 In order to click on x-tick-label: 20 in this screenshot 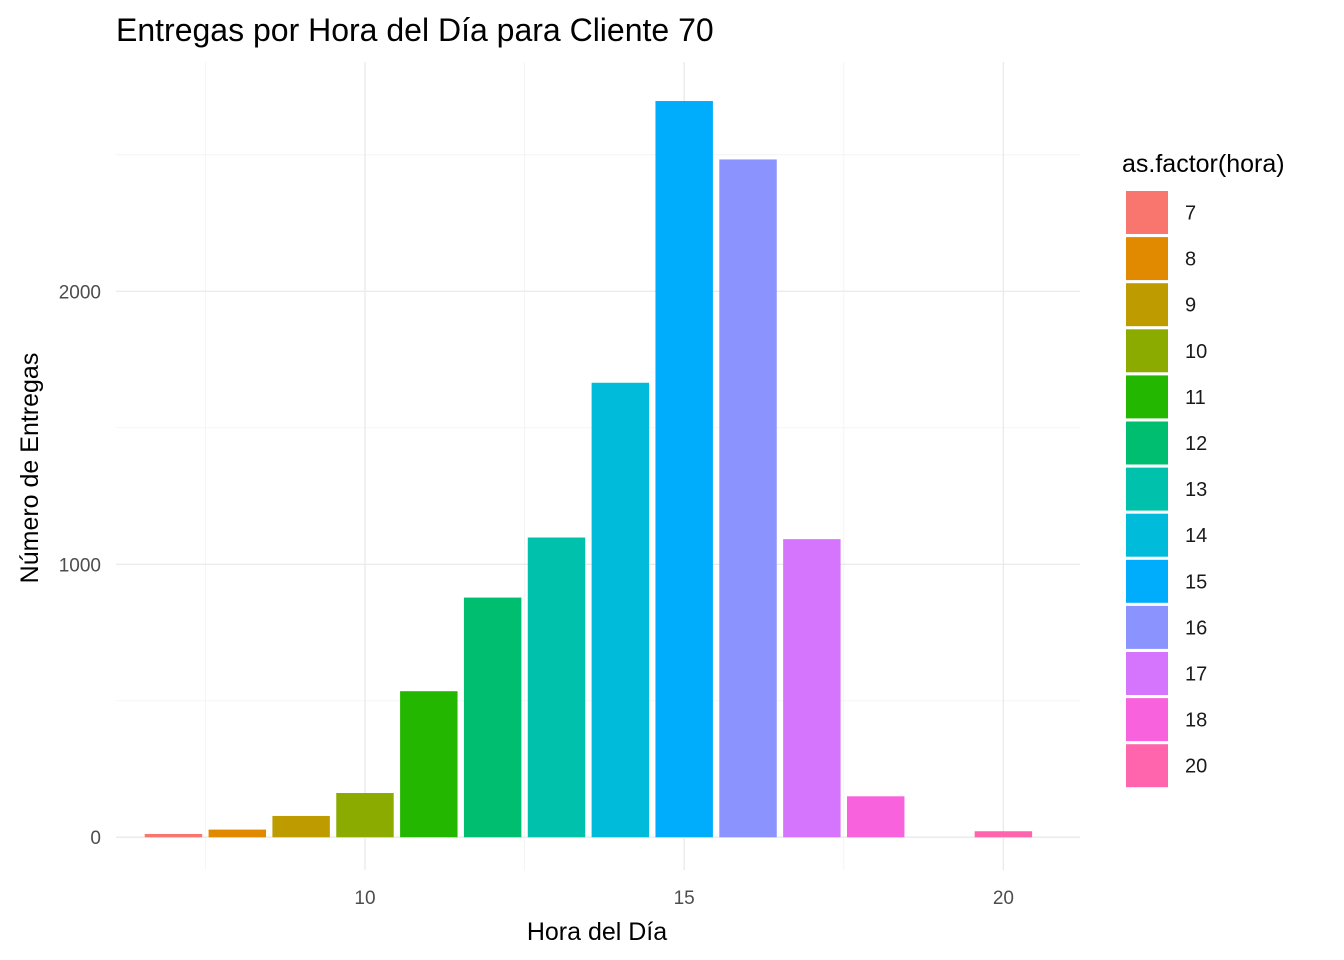, I will do `click(1003, 898)`.